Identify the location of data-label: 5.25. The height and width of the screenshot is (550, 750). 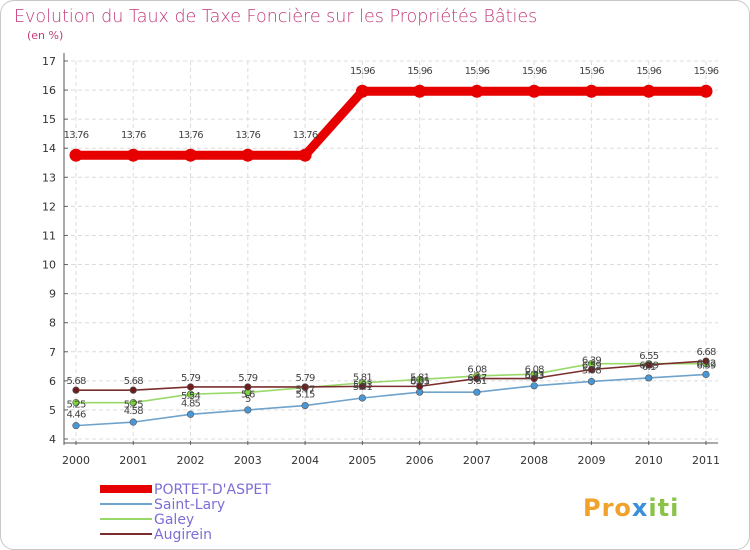
(134, 405).